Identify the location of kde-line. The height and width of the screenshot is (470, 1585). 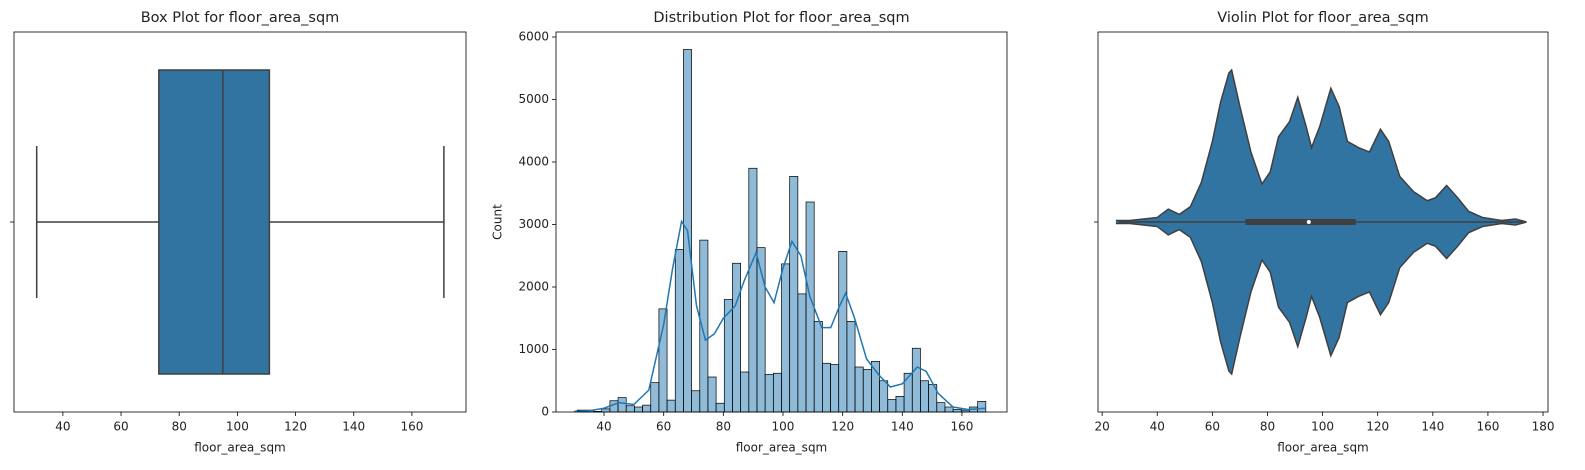
(780, 316).